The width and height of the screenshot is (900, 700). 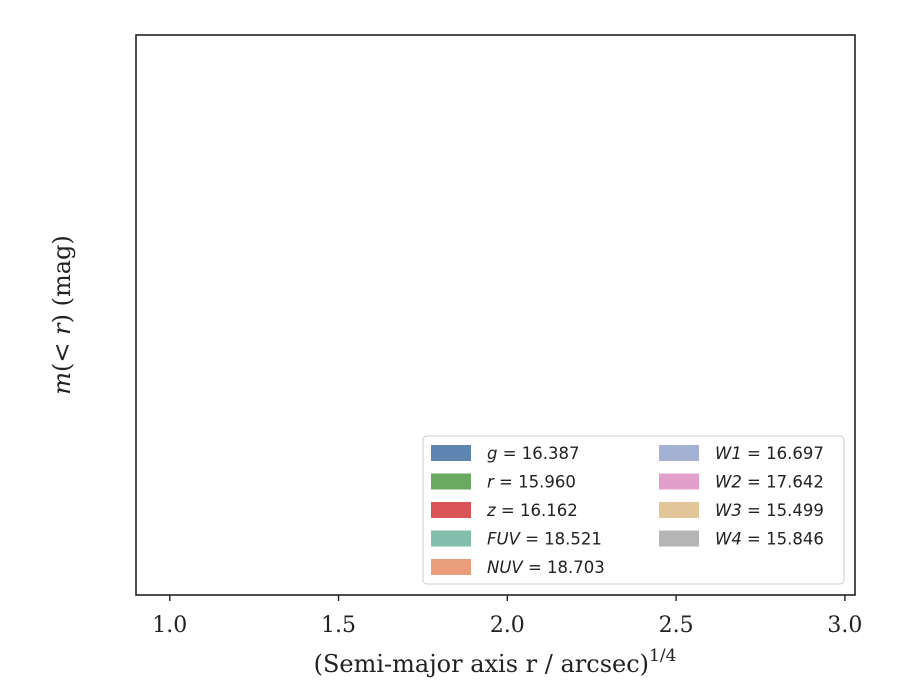 What do you see at coordinates (169, 625) in the screenshot?
I see `x-tick-label: 1.0` at bounding box center [169, 625].